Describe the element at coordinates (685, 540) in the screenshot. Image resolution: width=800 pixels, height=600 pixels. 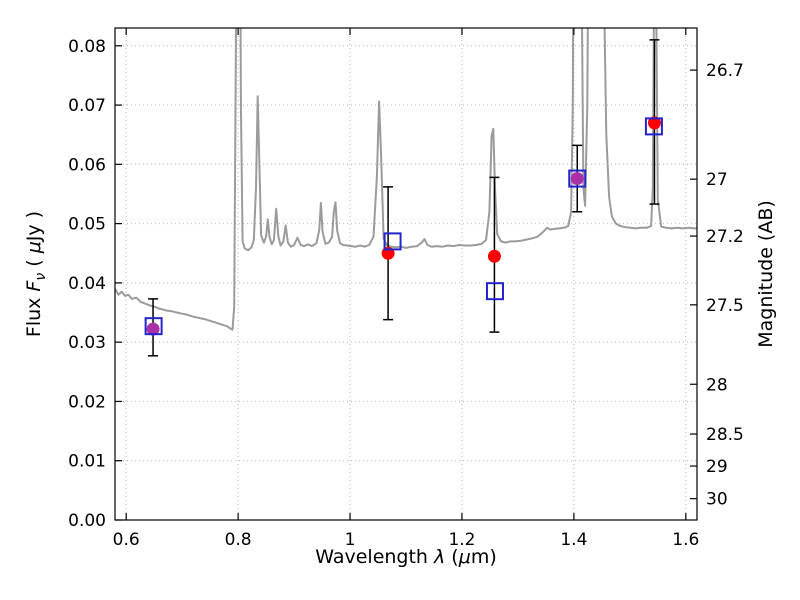
I see `x-tick-label: 1.6` at that location.